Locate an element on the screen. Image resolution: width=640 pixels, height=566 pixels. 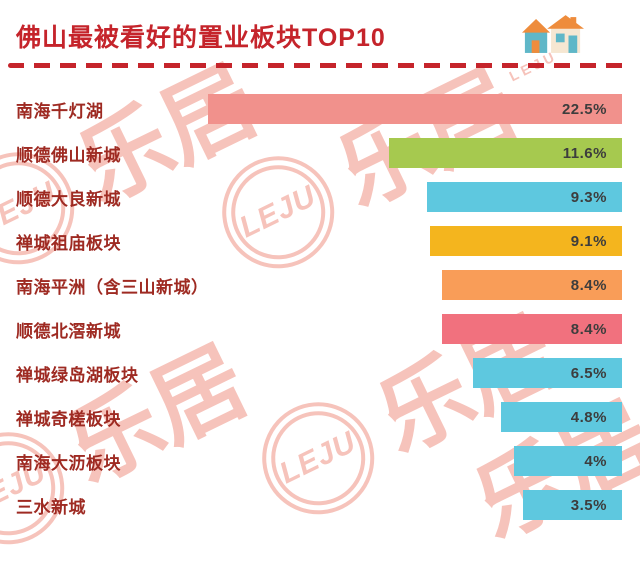
page-title: 佛山最被看好的置业板块TOP10 is located at coordinates (201, 38).